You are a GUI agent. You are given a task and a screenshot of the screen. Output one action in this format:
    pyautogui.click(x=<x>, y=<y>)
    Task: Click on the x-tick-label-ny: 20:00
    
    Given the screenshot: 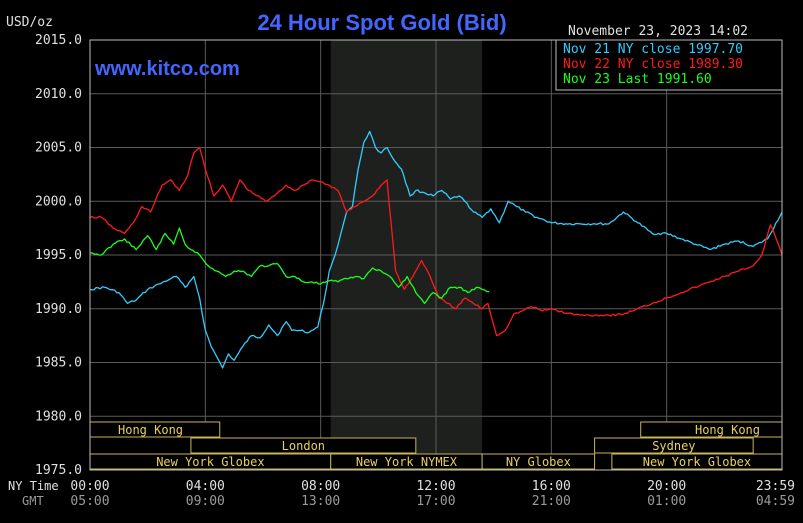 What is the action you would take?
    pyautogui.click(x=666, y=486)
    